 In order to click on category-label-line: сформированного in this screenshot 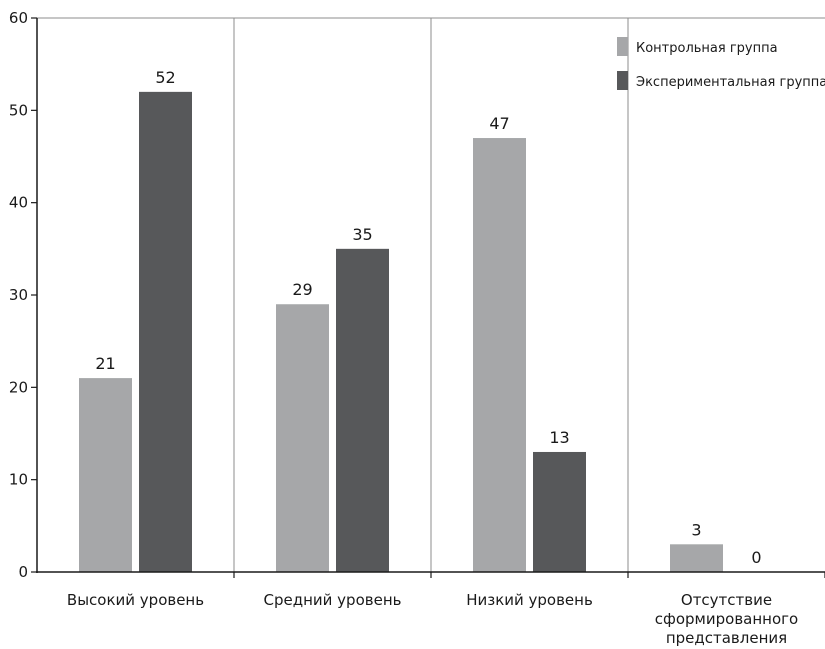, I will do `click(726, 619)`.